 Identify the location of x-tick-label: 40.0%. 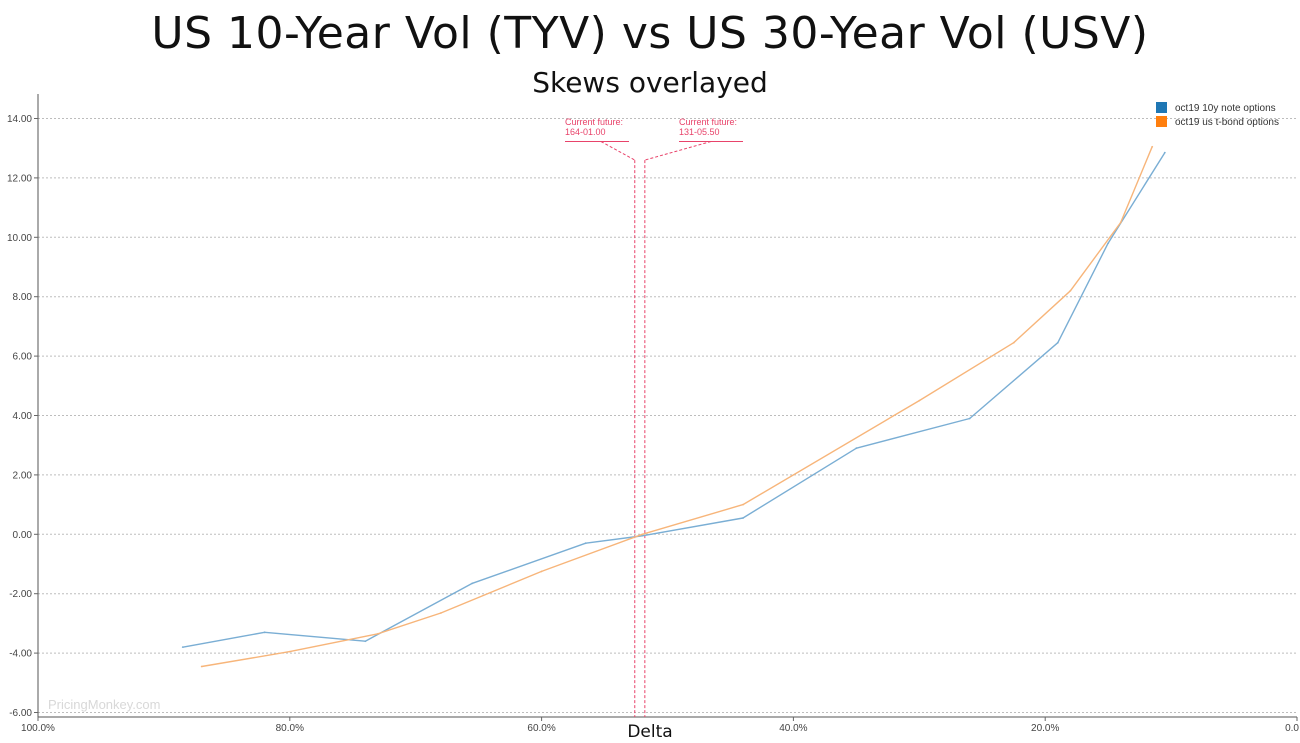
(793, 728).